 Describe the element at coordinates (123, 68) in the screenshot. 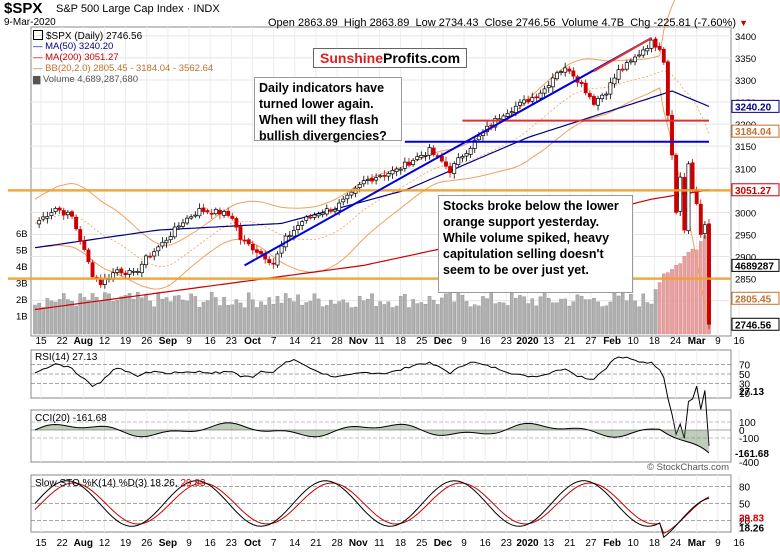

I see `legend-bb: — BB(20,2.0) 2805.45 - 3184.04 - 3562.64` at that location.